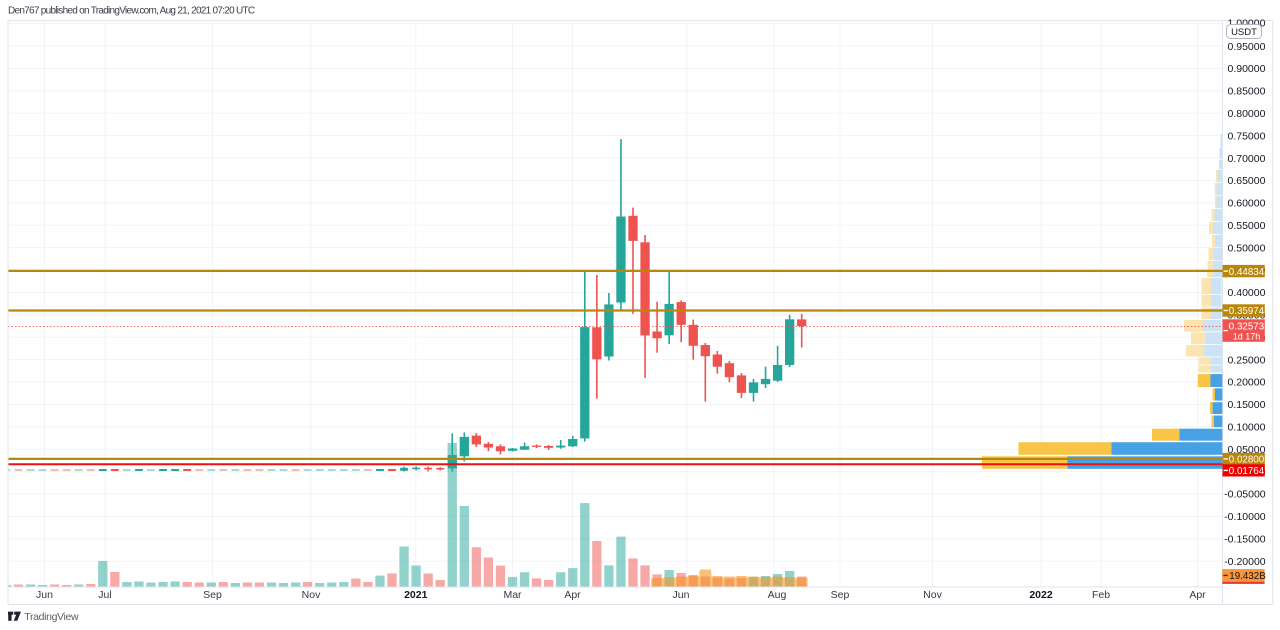 This screenshot has width=1280, height=630. Describe the element at coordinates (1247, 204) in the screenshot. I see `svg-text: 0.60000` at that location.